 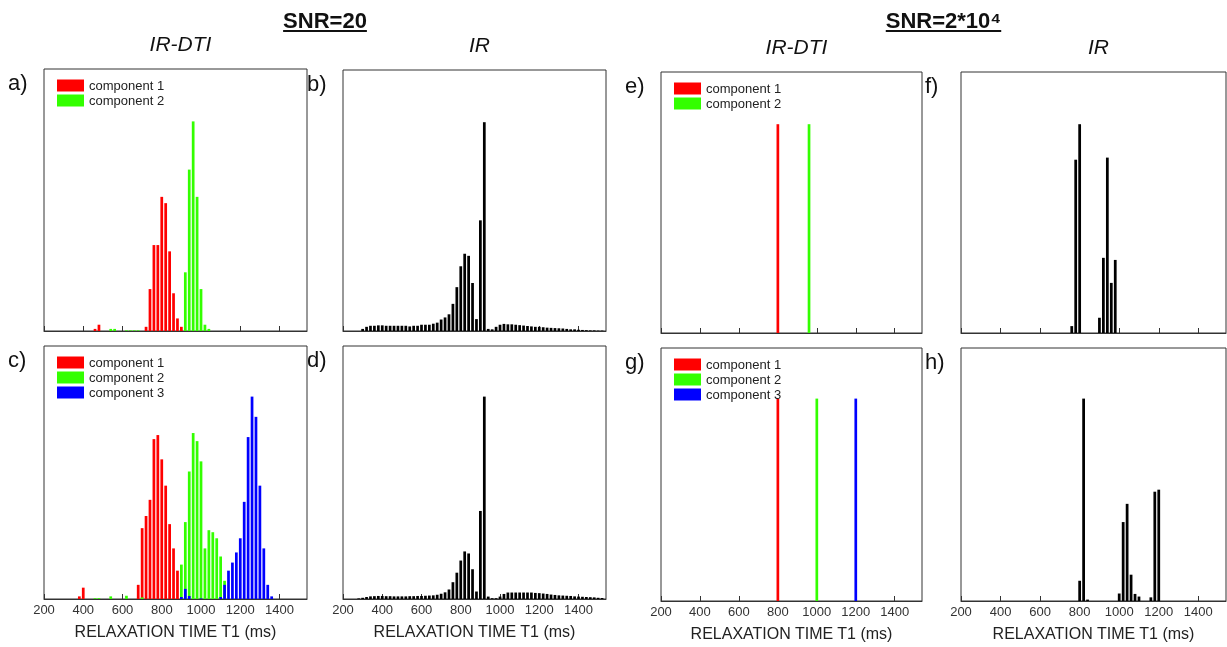 I want to click on text: d), so click(x=317, y=359).